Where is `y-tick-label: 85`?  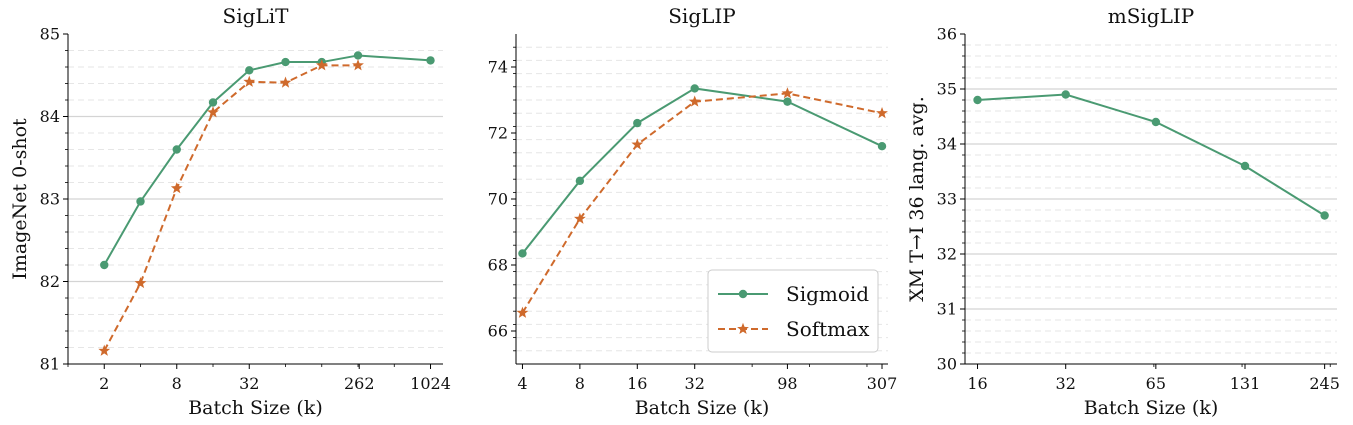
y-tick-label: 85 is located at coordinates (50, 34).